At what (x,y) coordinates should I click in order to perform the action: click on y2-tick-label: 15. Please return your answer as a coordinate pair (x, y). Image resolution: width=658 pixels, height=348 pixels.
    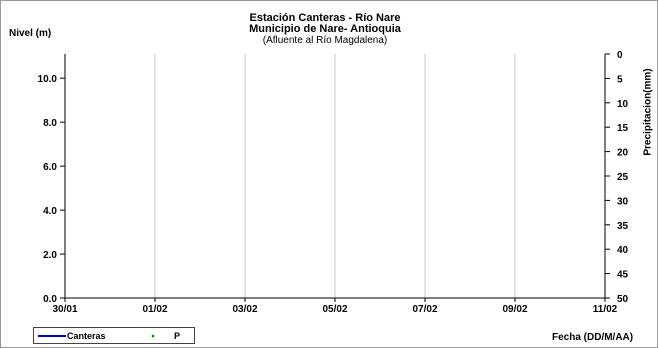
    Looking at the image, I should click on (623, 128).